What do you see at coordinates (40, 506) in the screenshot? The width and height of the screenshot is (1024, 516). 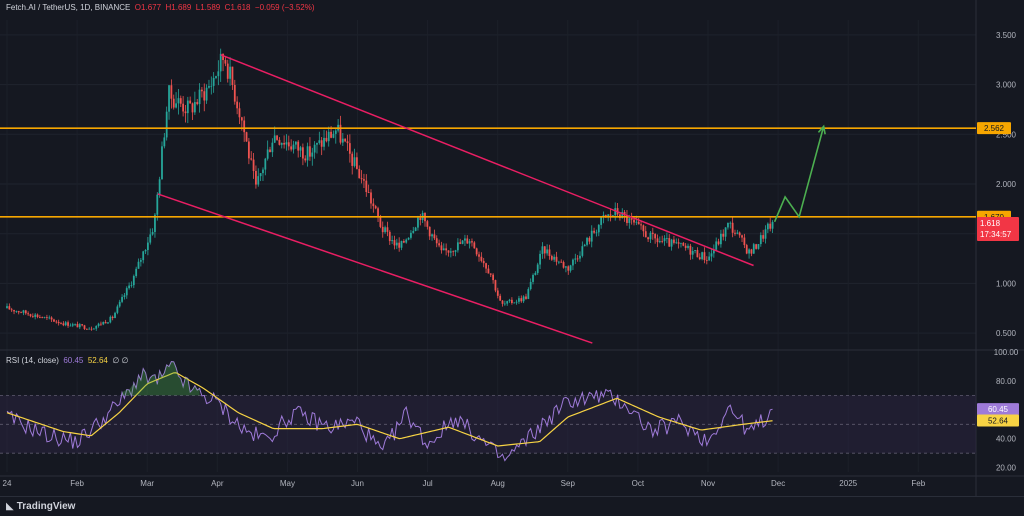 I see `brand: ◣ TradingView` at bounding box center [40, 506].